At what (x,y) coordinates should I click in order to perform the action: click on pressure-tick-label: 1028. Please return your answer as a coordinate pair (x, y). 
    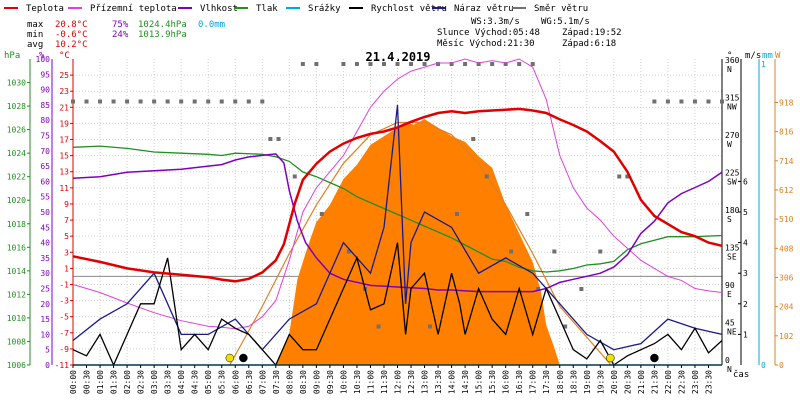
    Looking at the image, I should click on (16, 106).